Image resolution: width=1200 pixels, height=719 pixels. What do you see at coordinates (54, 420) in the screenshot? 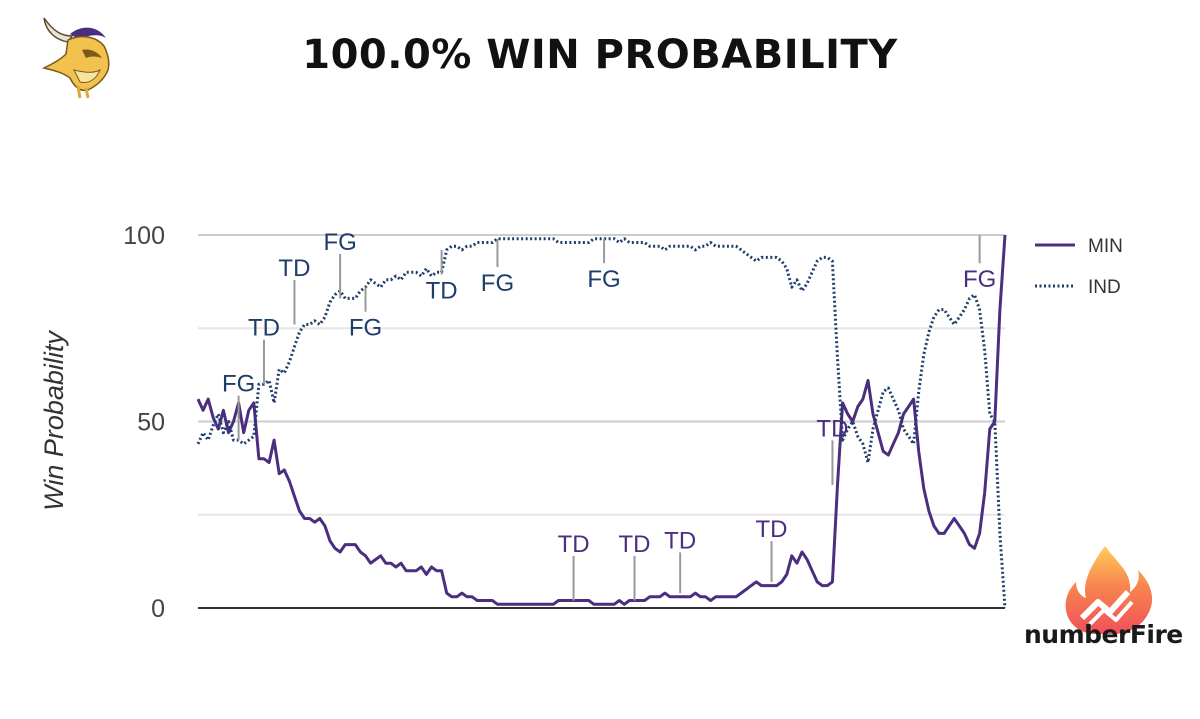
I see `y-axis-label: Win Probability` at bounding box center [54, 420].